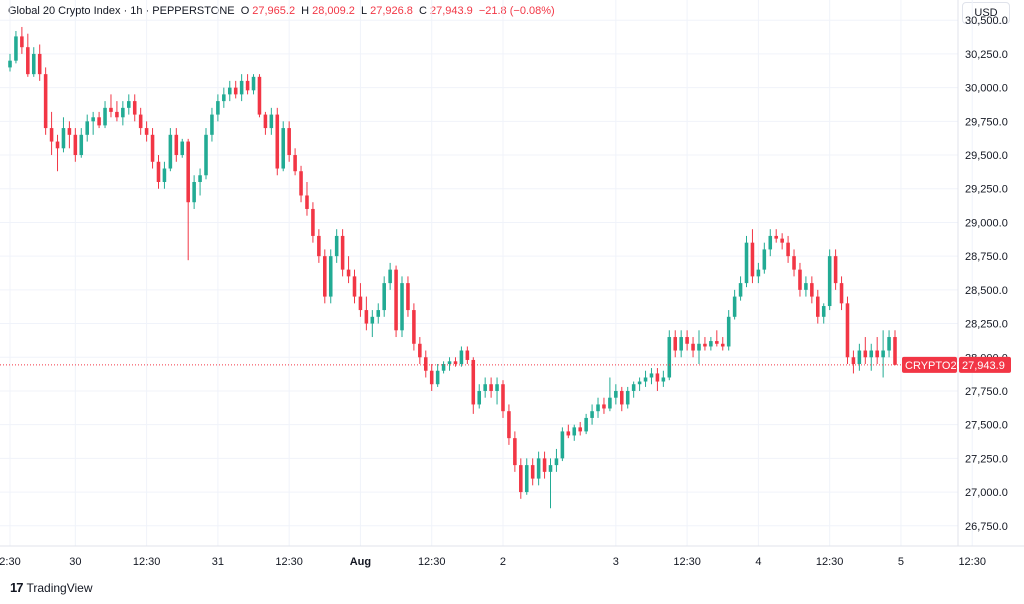 This screenshot has height=604, width=1024. I want to click on tradingview-logo-icon: 17, so click(17, 587).